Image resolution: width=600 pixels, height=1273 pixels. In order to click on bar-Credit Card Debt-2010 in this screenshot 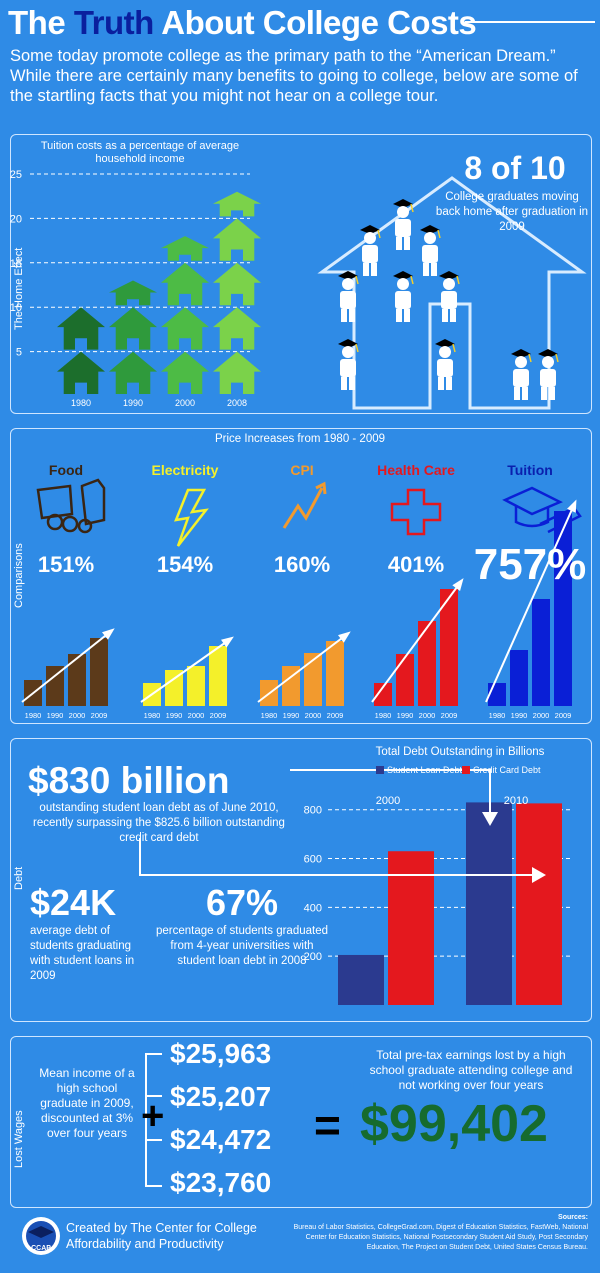, I will do `click(539, 904)`.